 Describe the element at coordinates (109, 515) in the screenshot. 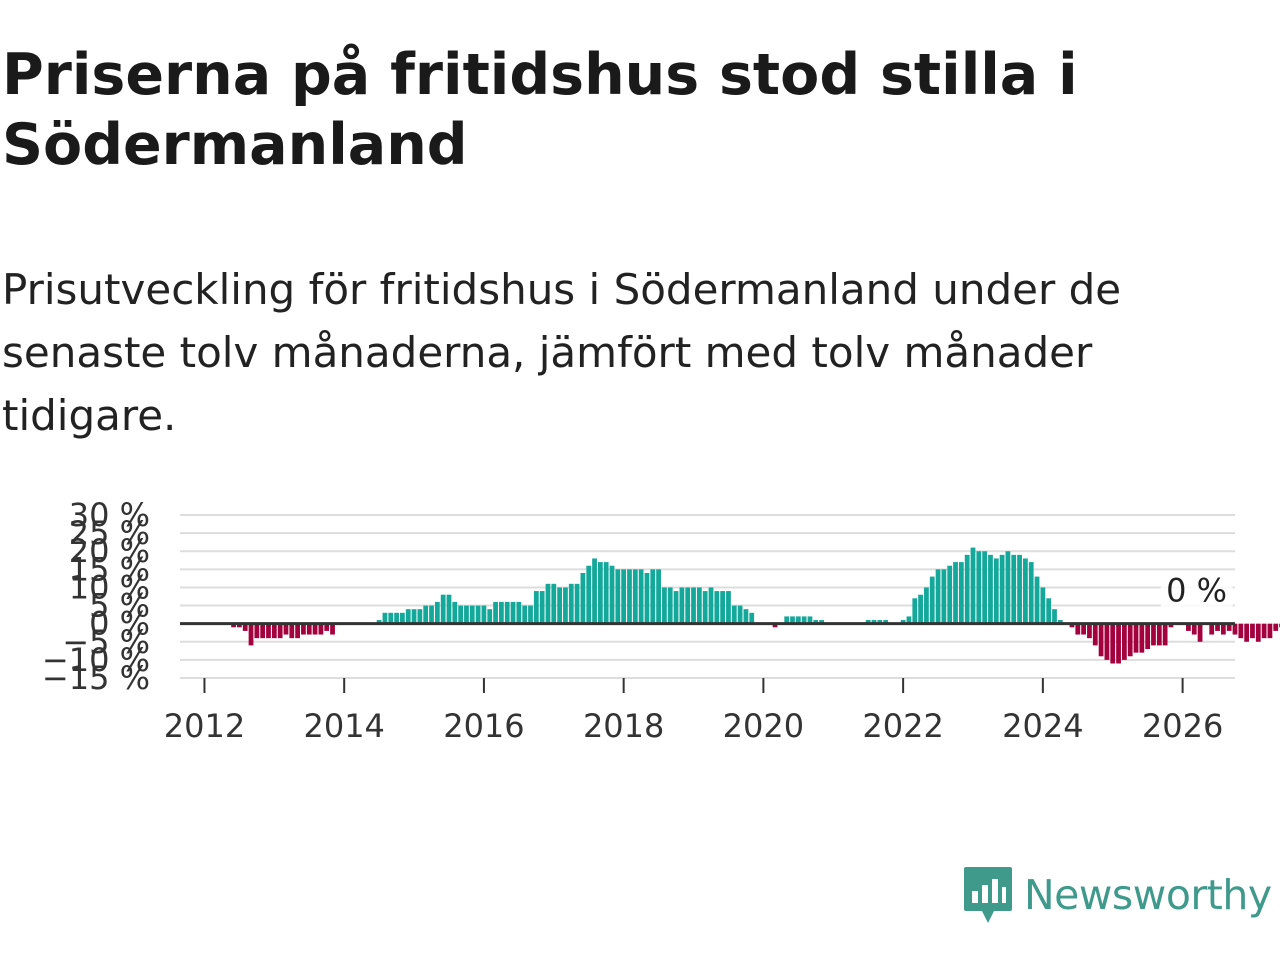

I see `y-tick-label: 30 %` at that location.